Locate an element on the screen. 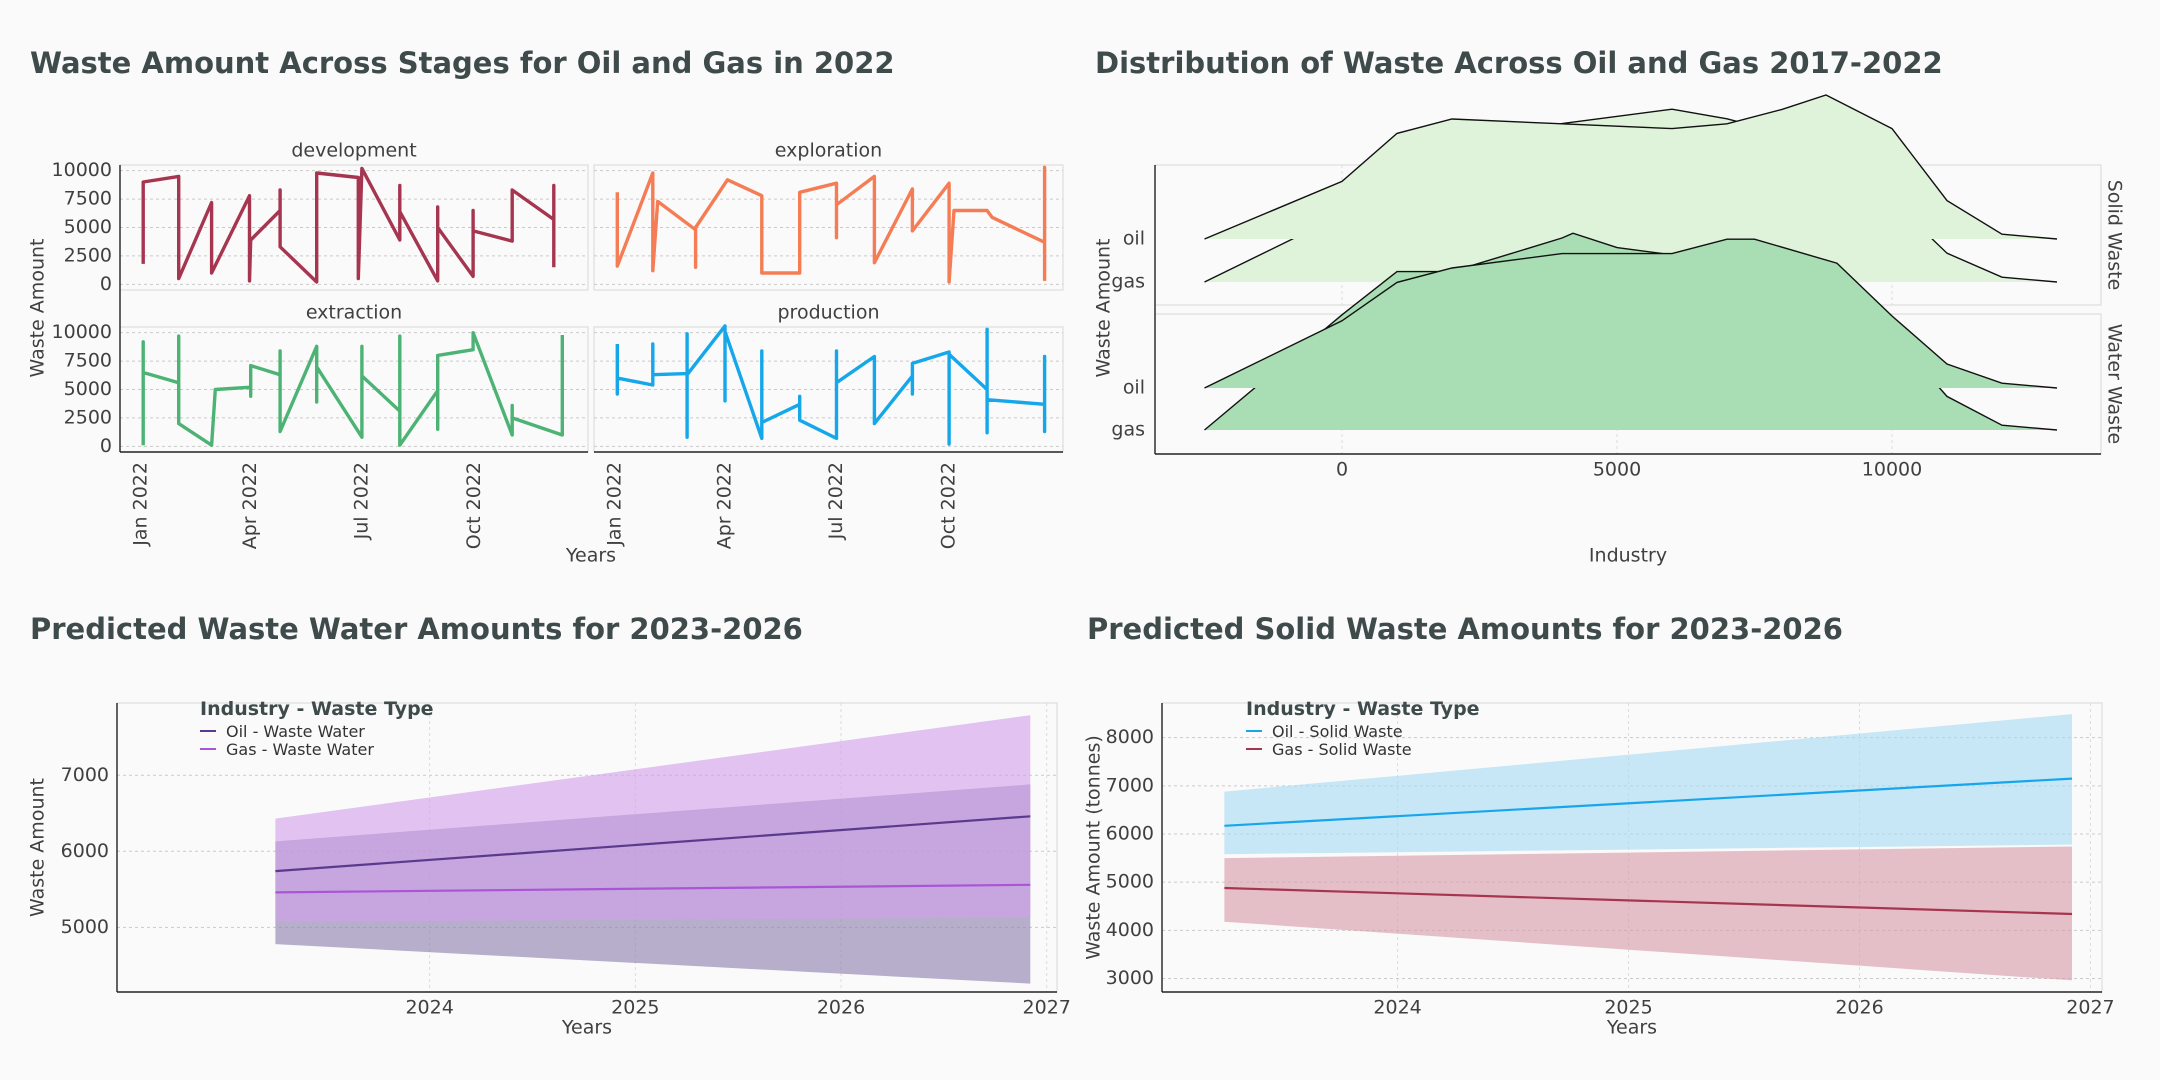  facet-label: development is located at coordinates (353, 151).